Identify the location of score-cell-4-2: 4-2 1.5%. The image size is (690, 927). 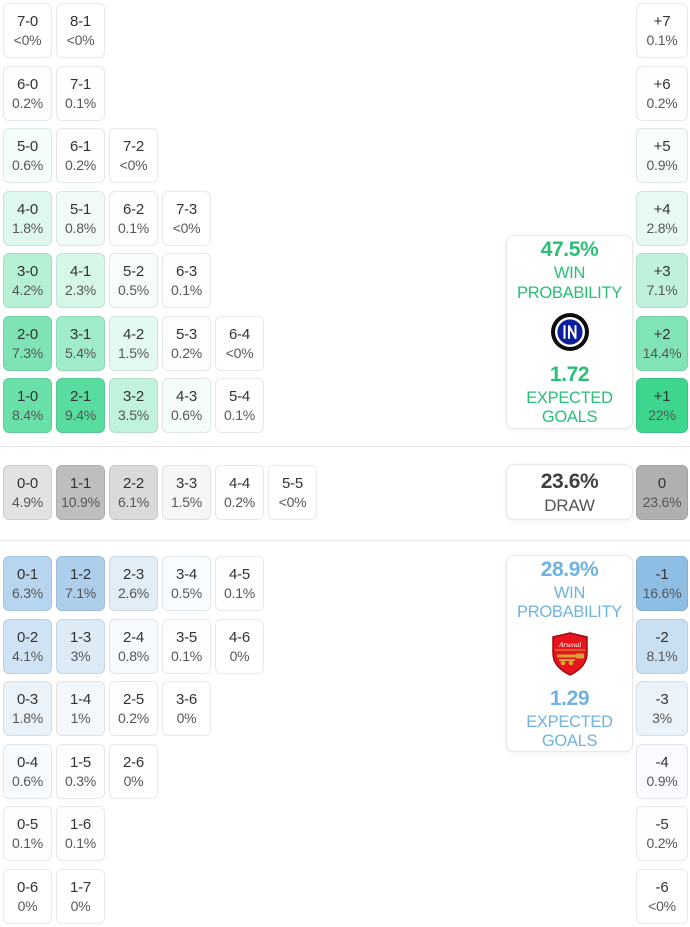
(133, 343).